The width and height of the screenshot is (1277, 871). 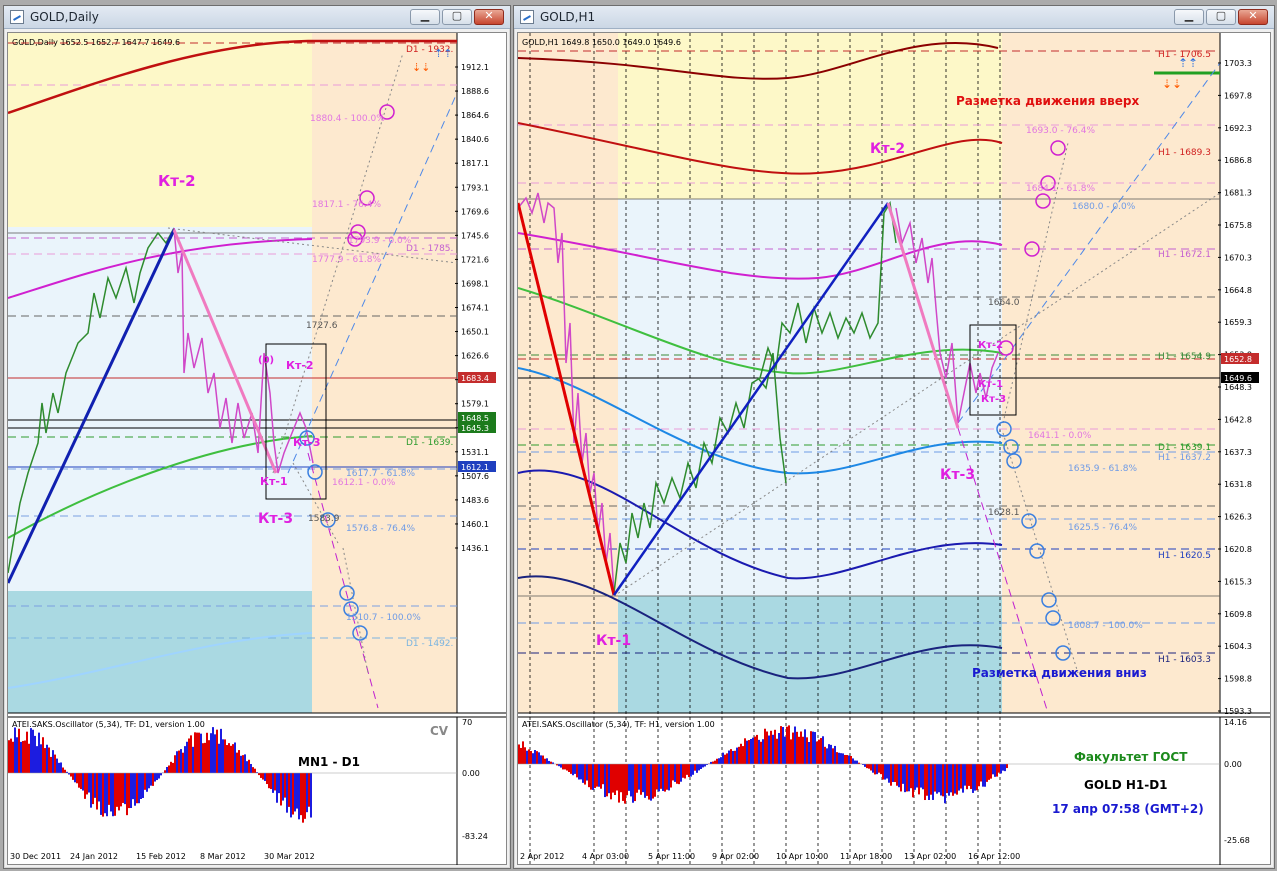 What do you see at coordinates (475, 467) in the screenshot?
I see `price-tag-blue: 1612.1` at bounding box center [475, 467].